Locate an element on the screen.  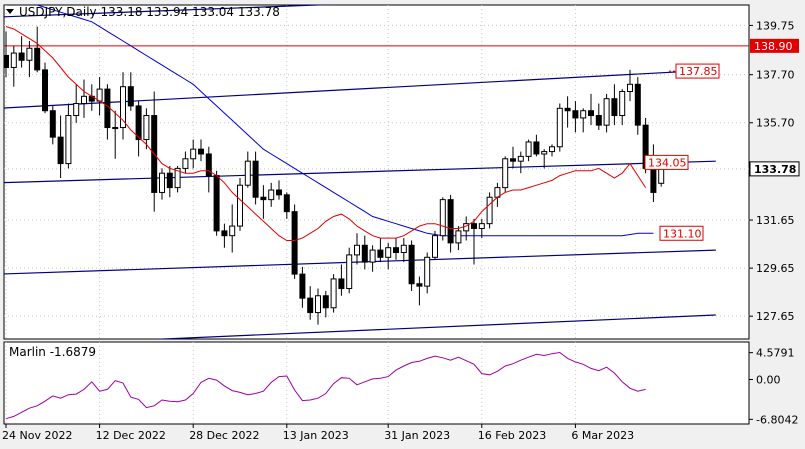
current-price-tag is located at coordinates (774, 169).